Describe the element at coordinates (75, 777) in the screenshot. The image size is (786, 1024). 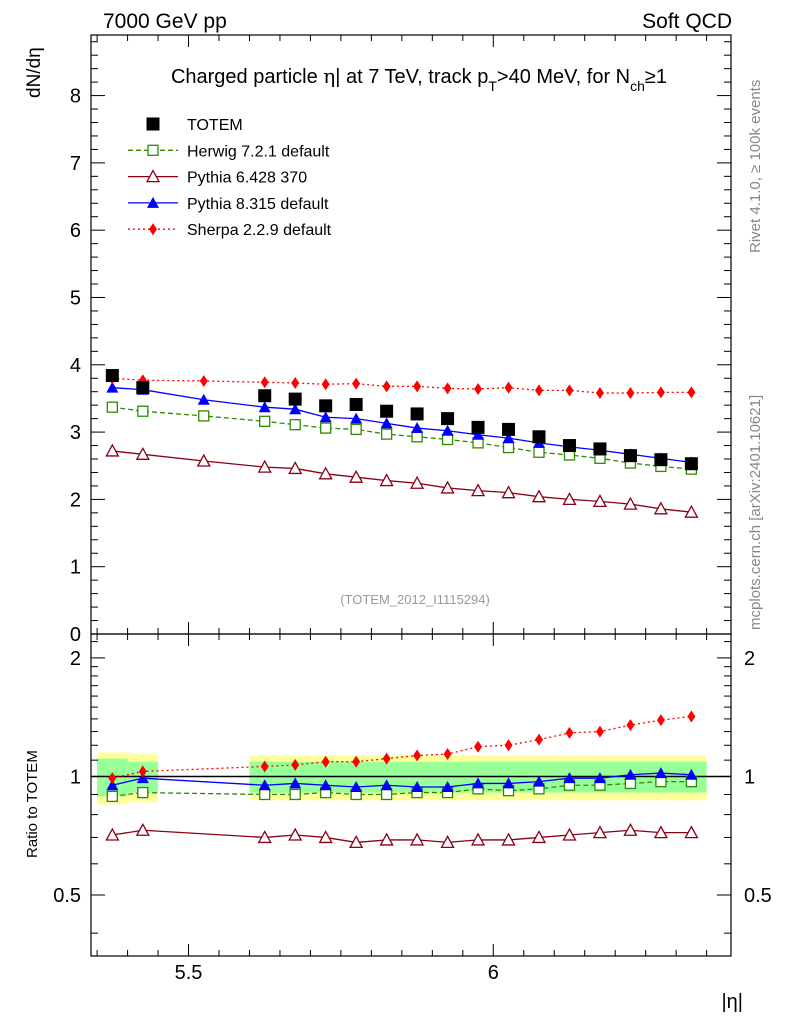
I see `y-tick-label-ratio: 1` at that location.